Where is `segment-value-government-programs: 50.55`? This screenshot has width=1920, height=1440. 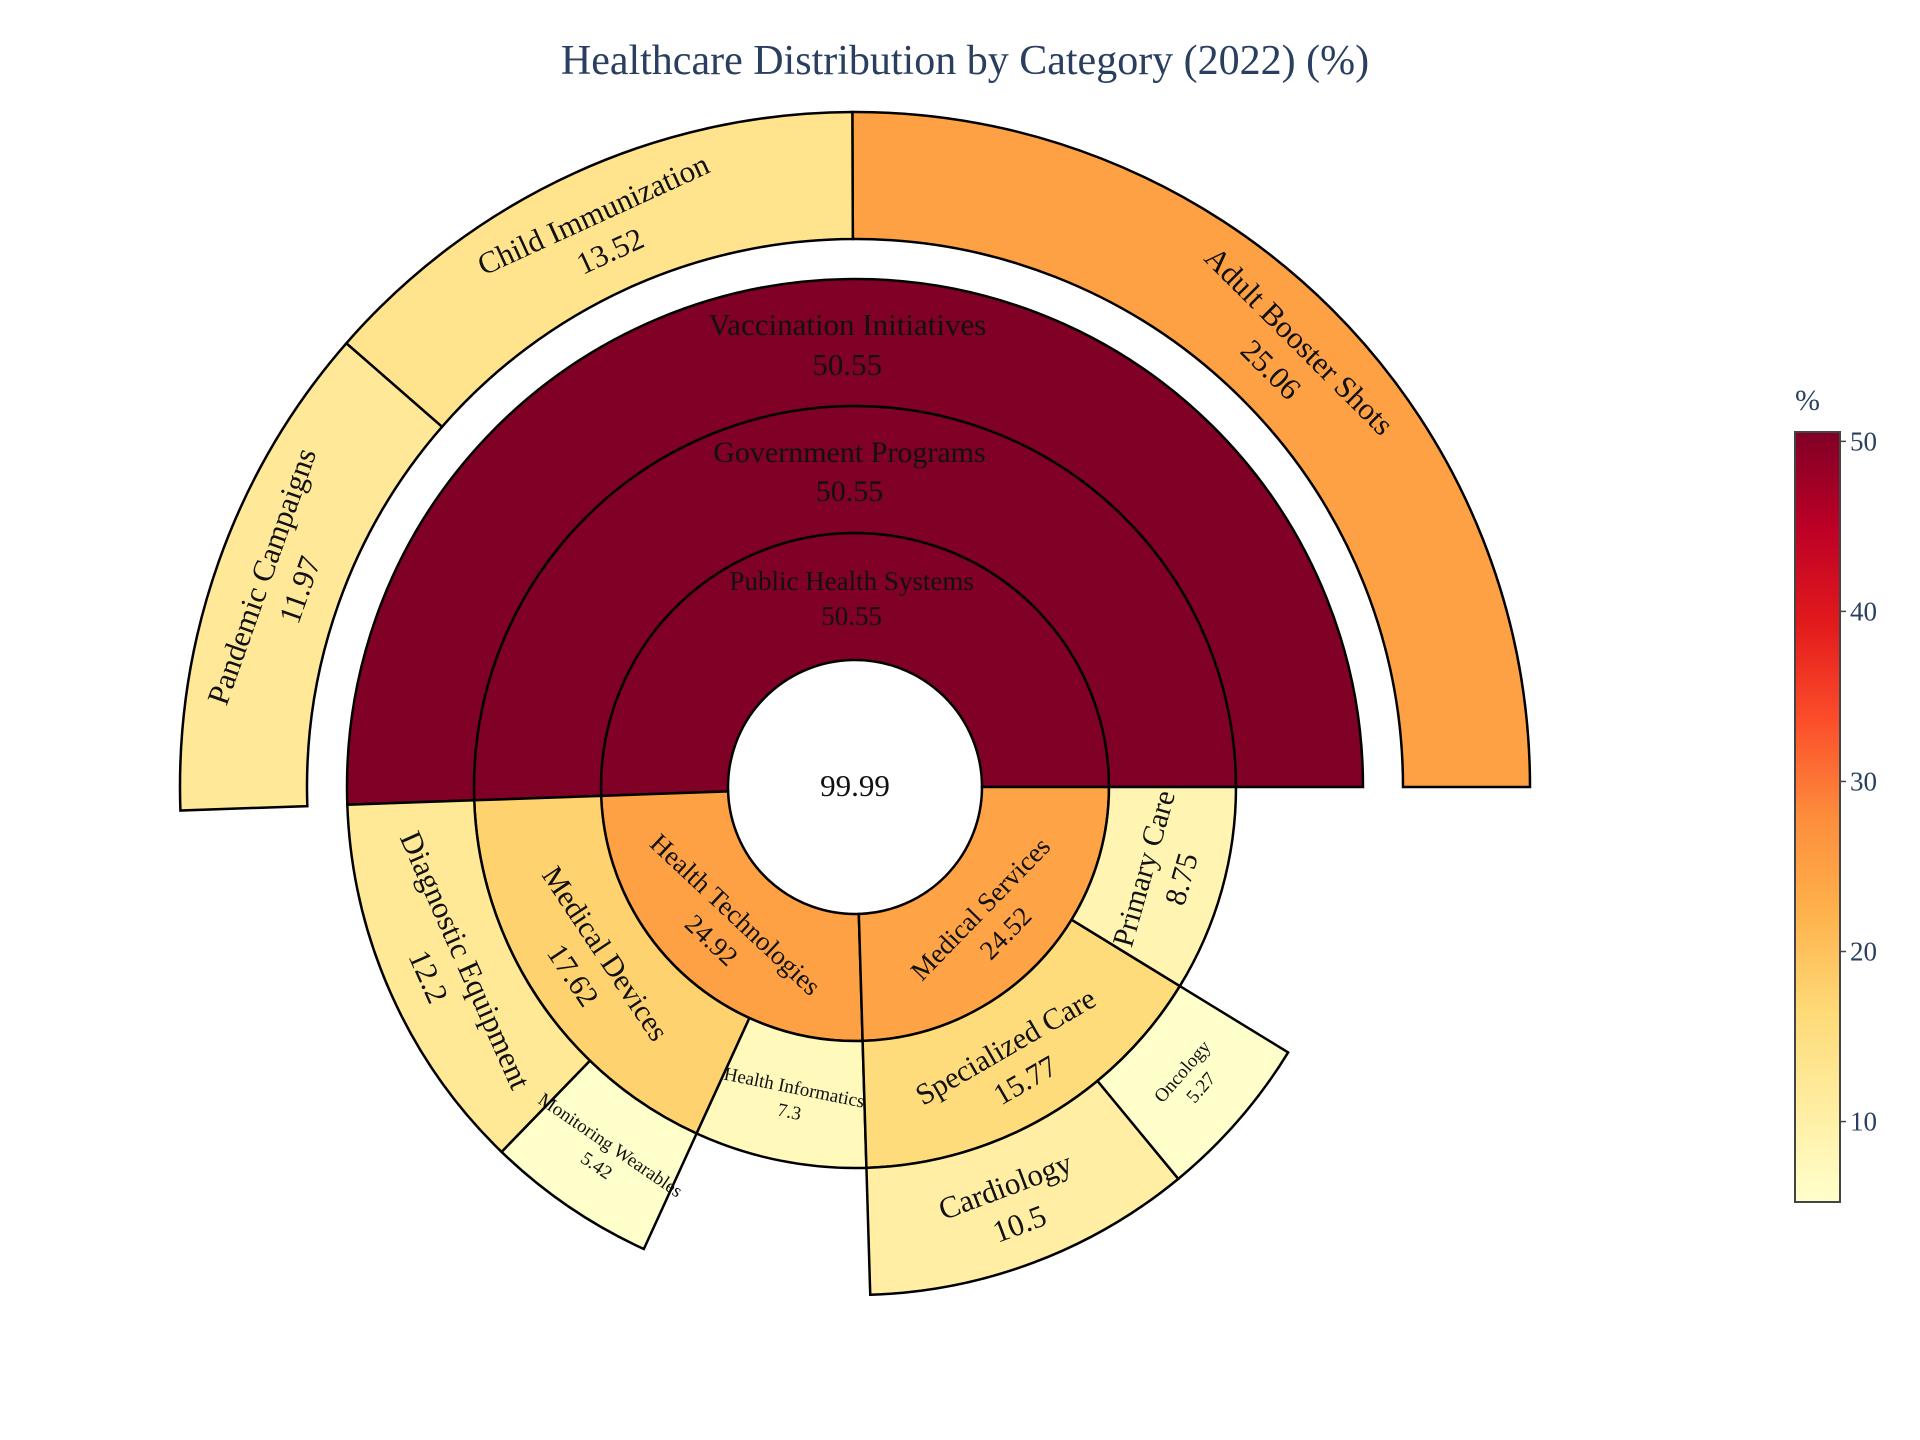
segment-value-government-programs: 50.55 is located at coordinates (850, 491).